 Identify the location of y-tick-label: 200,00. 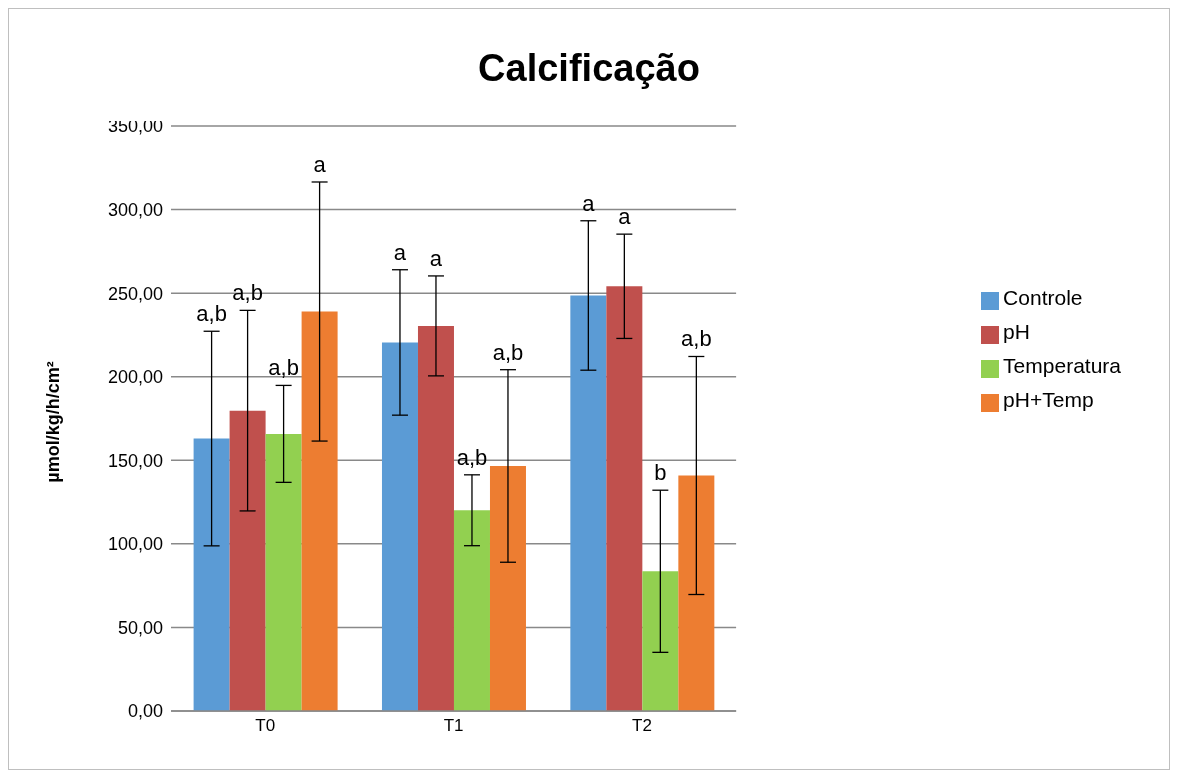
(135, 377).